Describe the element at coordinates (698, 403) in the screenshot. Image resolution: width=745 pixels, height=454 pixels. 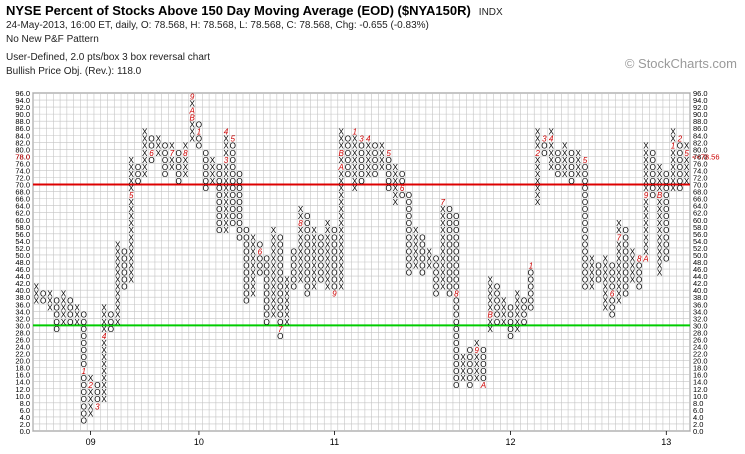
I see `y-tick-label-right: 8.0` at that location.